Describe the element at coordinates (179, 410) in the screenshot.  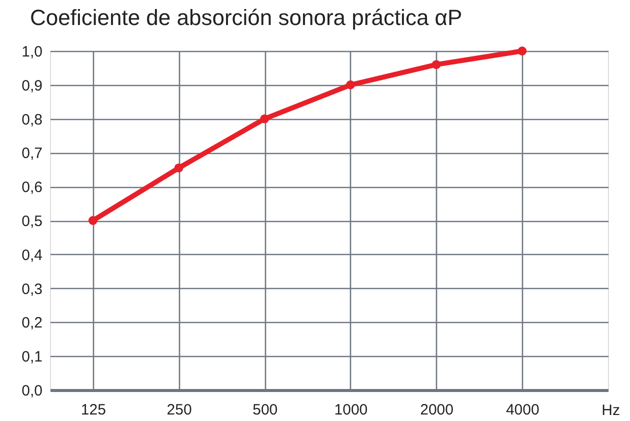
I see `x-tick-label: 250` at that location.